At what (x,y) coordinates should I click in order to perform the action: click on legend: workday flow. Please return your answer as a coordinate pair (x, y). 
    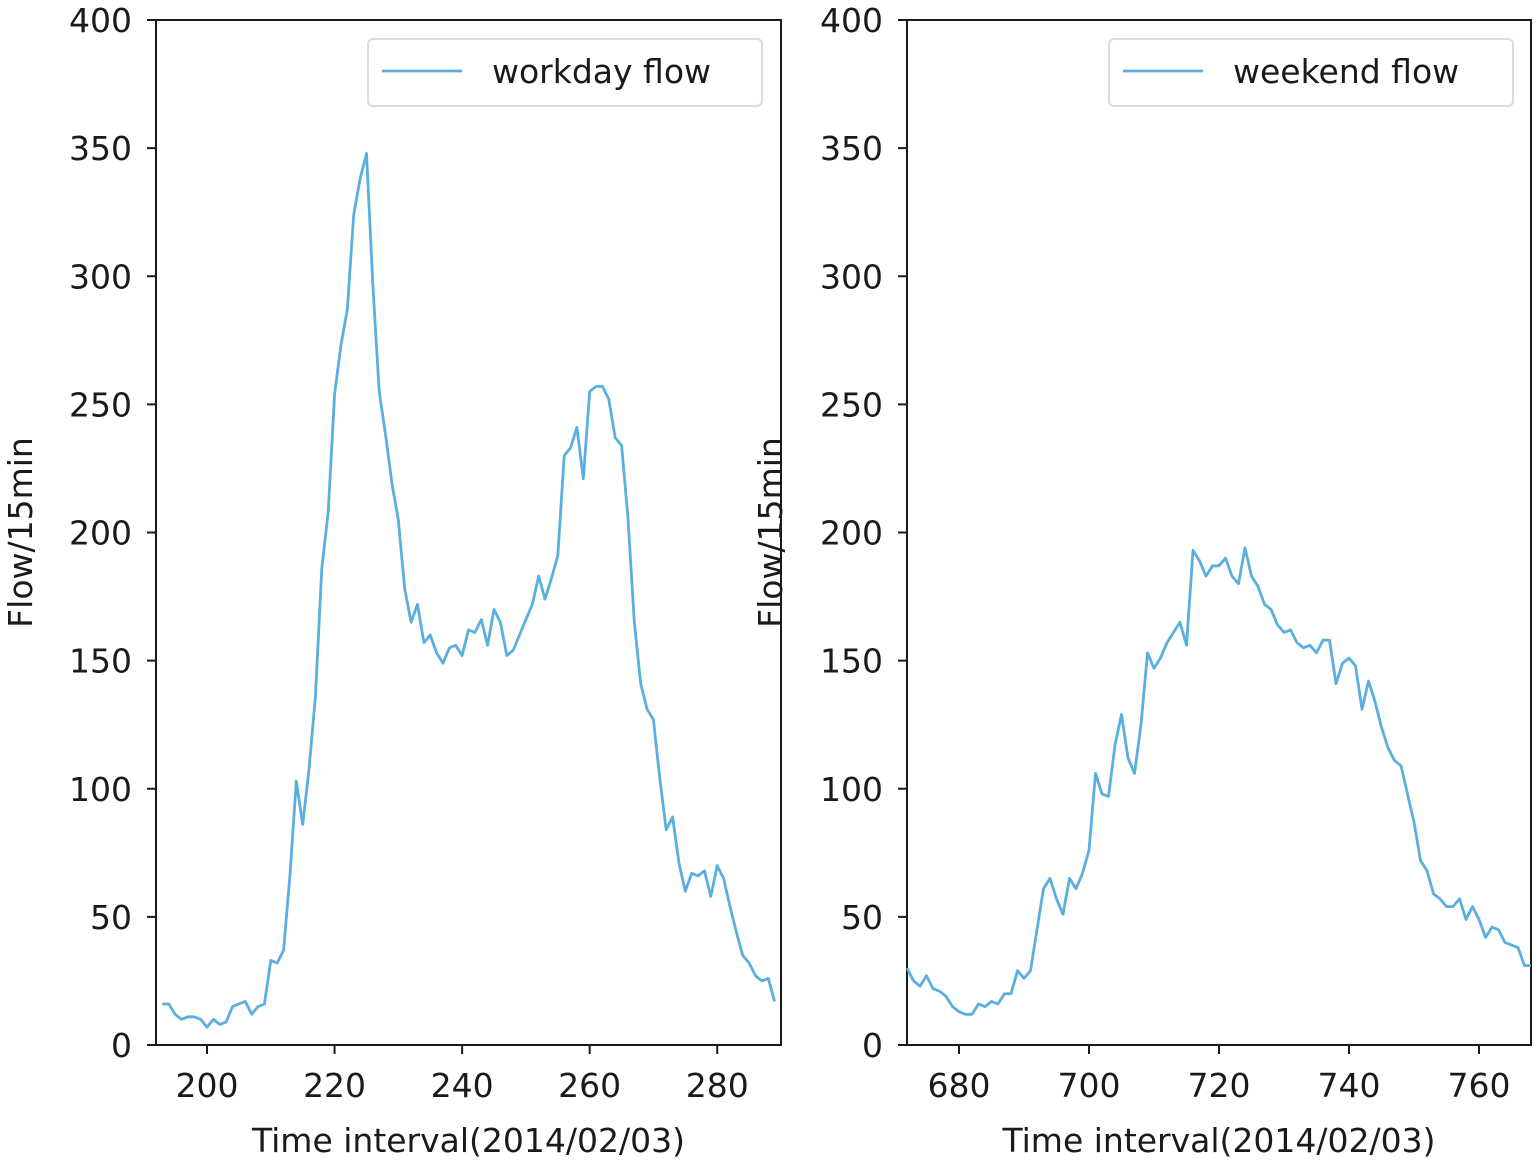
    Looking at the image, I should click on (565, 72).